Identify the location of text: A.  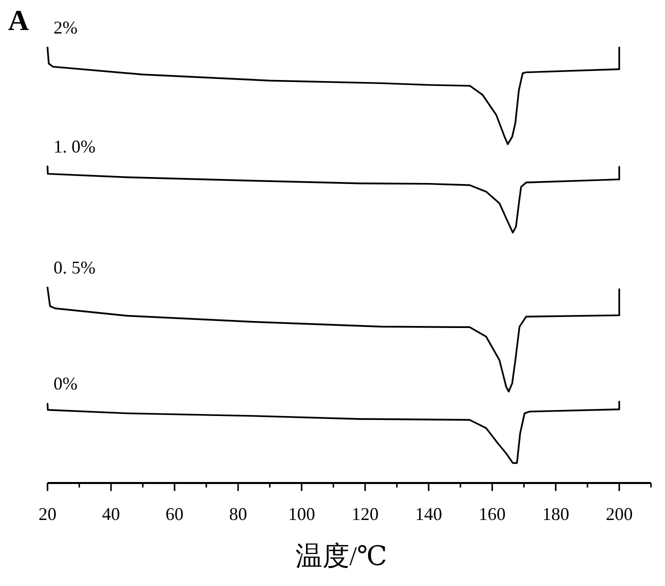
(18, 21).